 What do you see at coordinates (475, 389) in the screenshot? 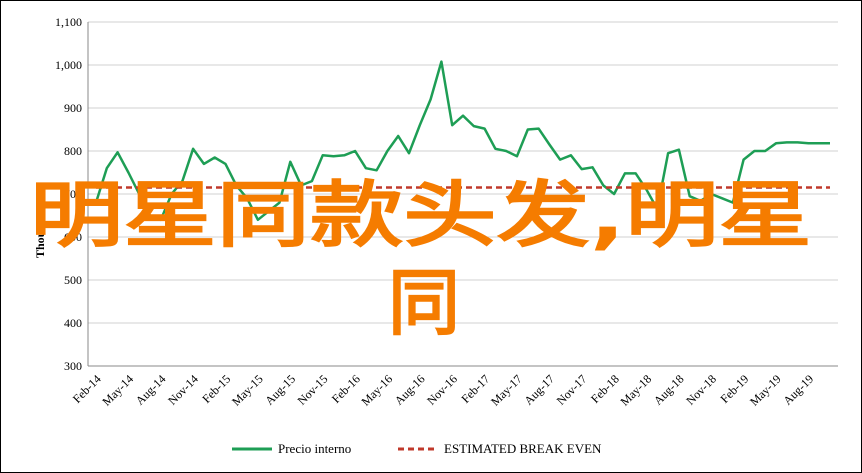
I see `x-tick-label: Feb-17` at bounding box center [475, 389].